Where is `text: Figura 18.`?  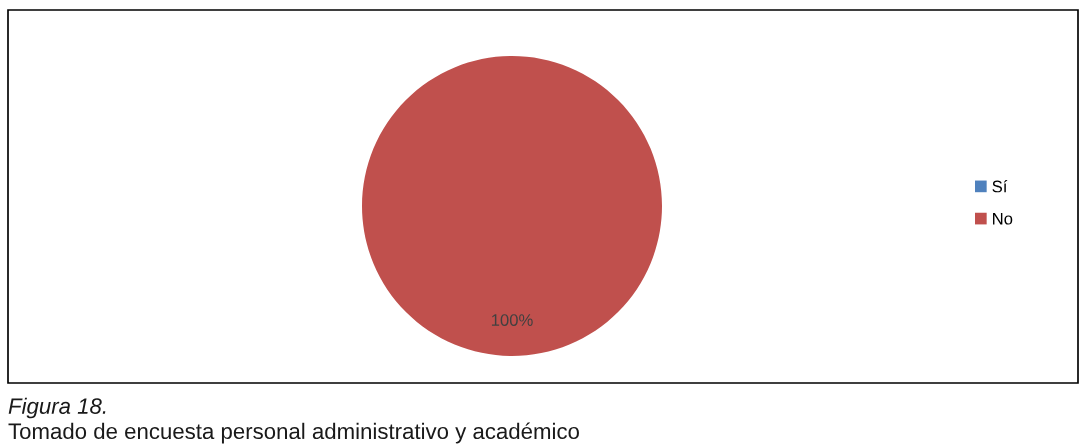 text: Figura 18. is located at coordinates (57, 408).